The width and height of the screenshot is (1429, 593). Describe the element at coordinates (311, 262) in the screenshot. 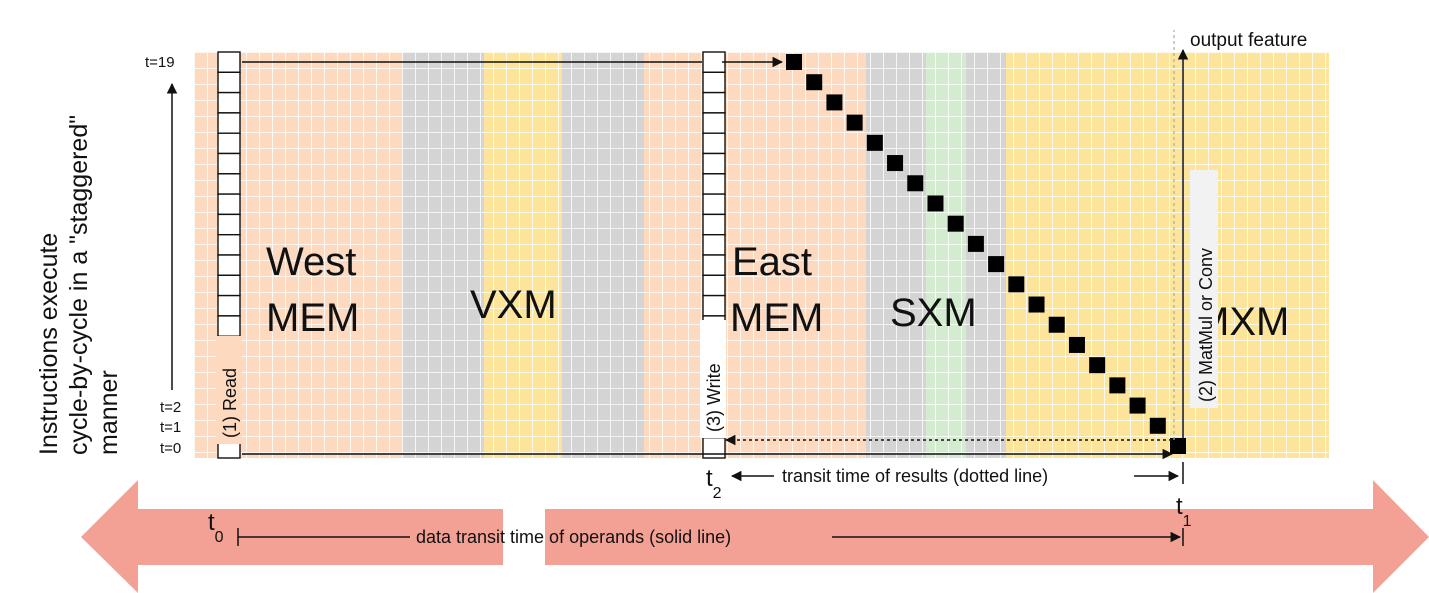

I see `west-mem-label-line1: West` at that location.